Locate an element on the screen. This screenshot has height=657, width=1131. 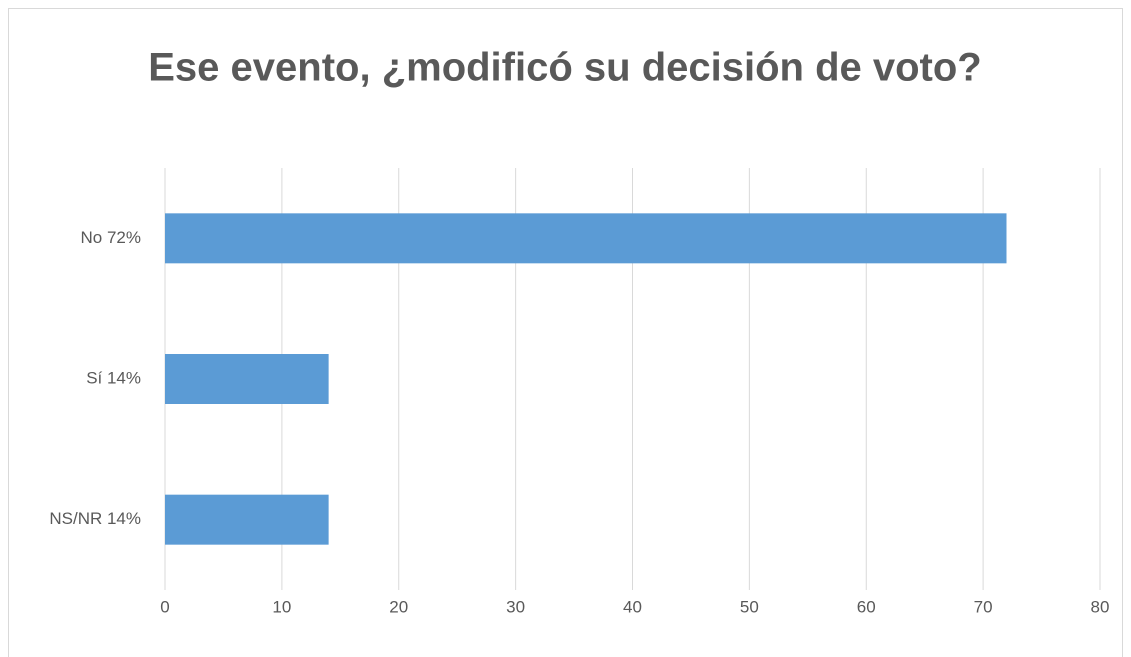
x-tick-label: 60 is located at coordinates (866, 606).